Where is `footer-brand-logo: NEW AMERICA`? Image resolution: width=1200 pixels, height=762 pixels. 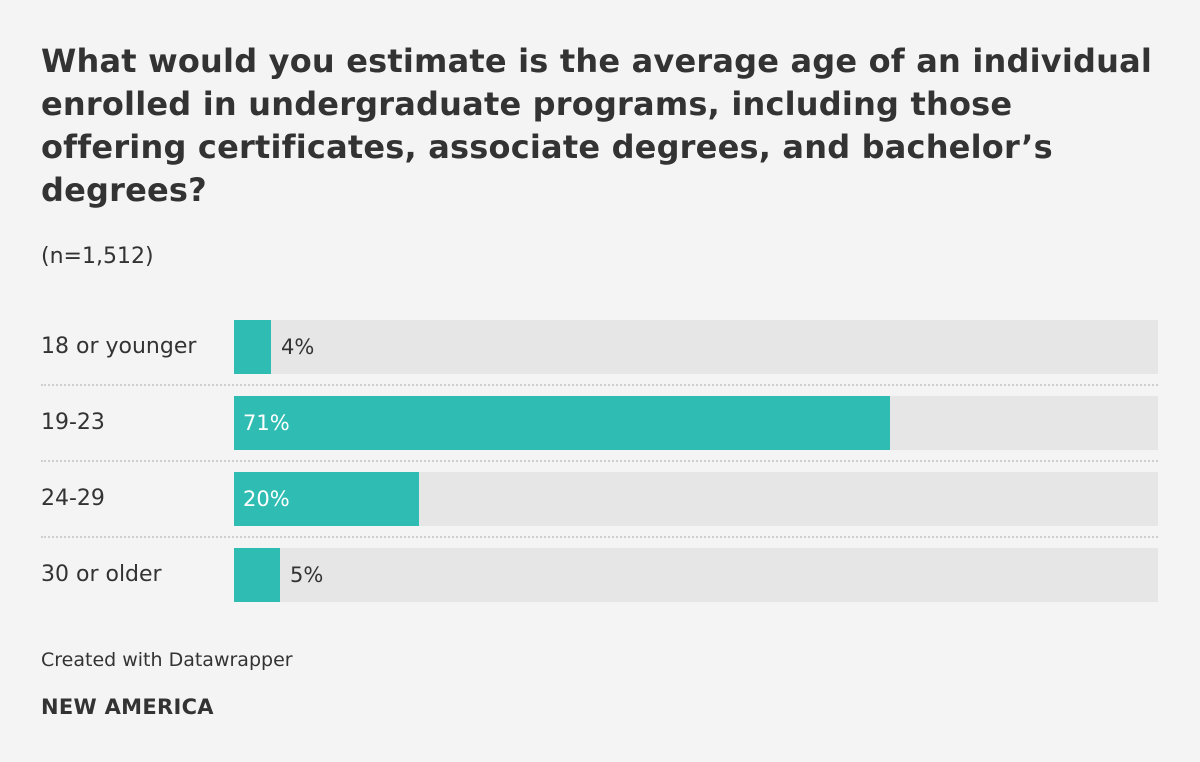
footer-brand-logo: NEW AMERICA is located at coordinates (127, 707).